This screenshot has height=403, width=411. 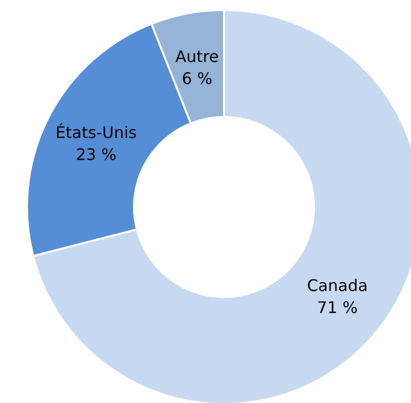 What do you see at coordinates (197, 78) in the screenshot?
I see `data-label: 6 %` at bounding box center [197, 78].